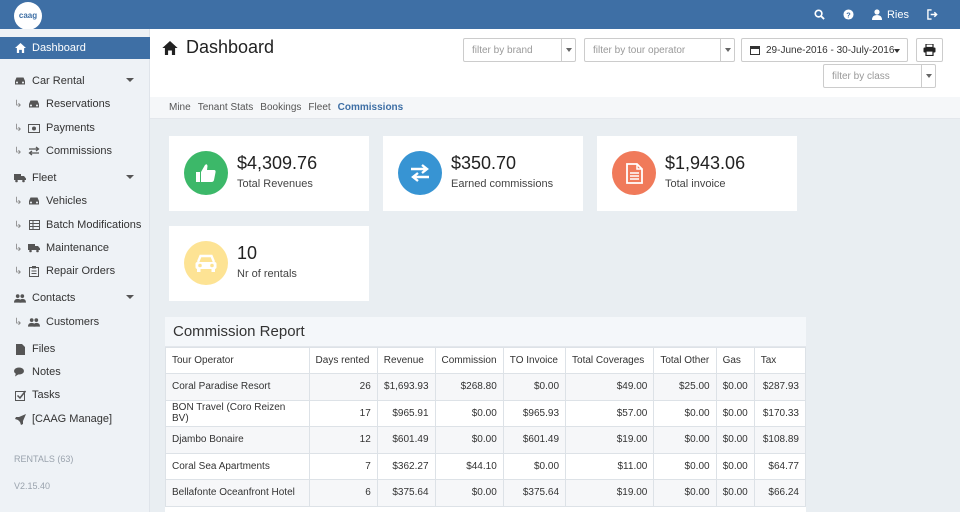  I want to click on table-cell: $1,693.93, so click(406, 387).